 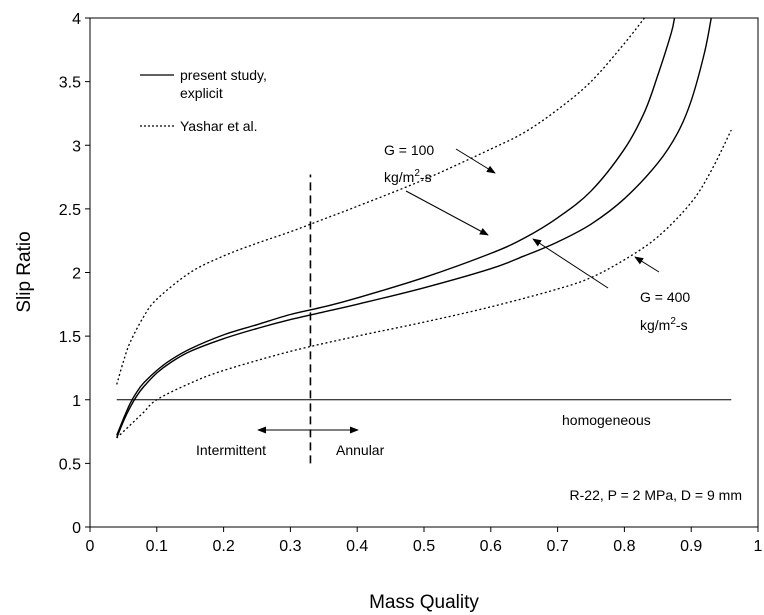 What do you see at coordinates (70, 210) in the screenshot?
I see `y-tick-label: 2.5` at bounding box center [70, 210].